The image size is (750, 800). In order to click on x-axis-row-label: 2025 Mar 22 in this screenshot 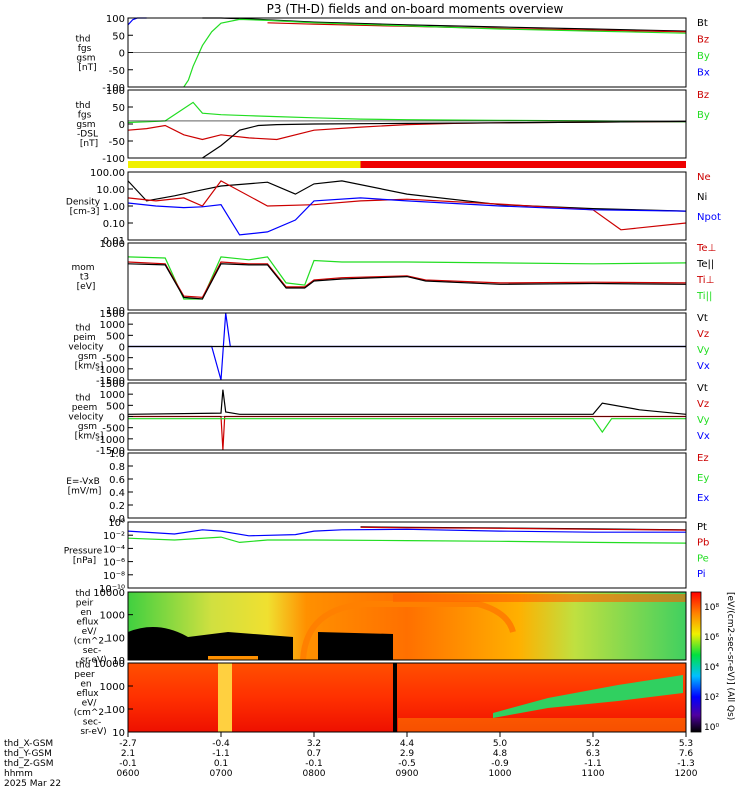, I will do `click(32, 784)`.